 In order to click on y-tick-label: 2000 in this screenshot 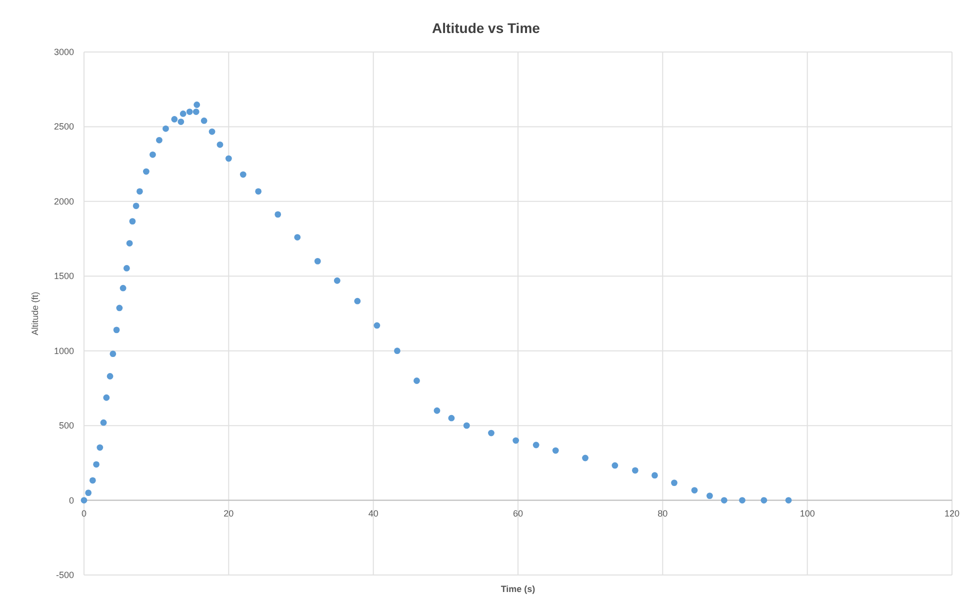, I will do `click(64, 201)`.